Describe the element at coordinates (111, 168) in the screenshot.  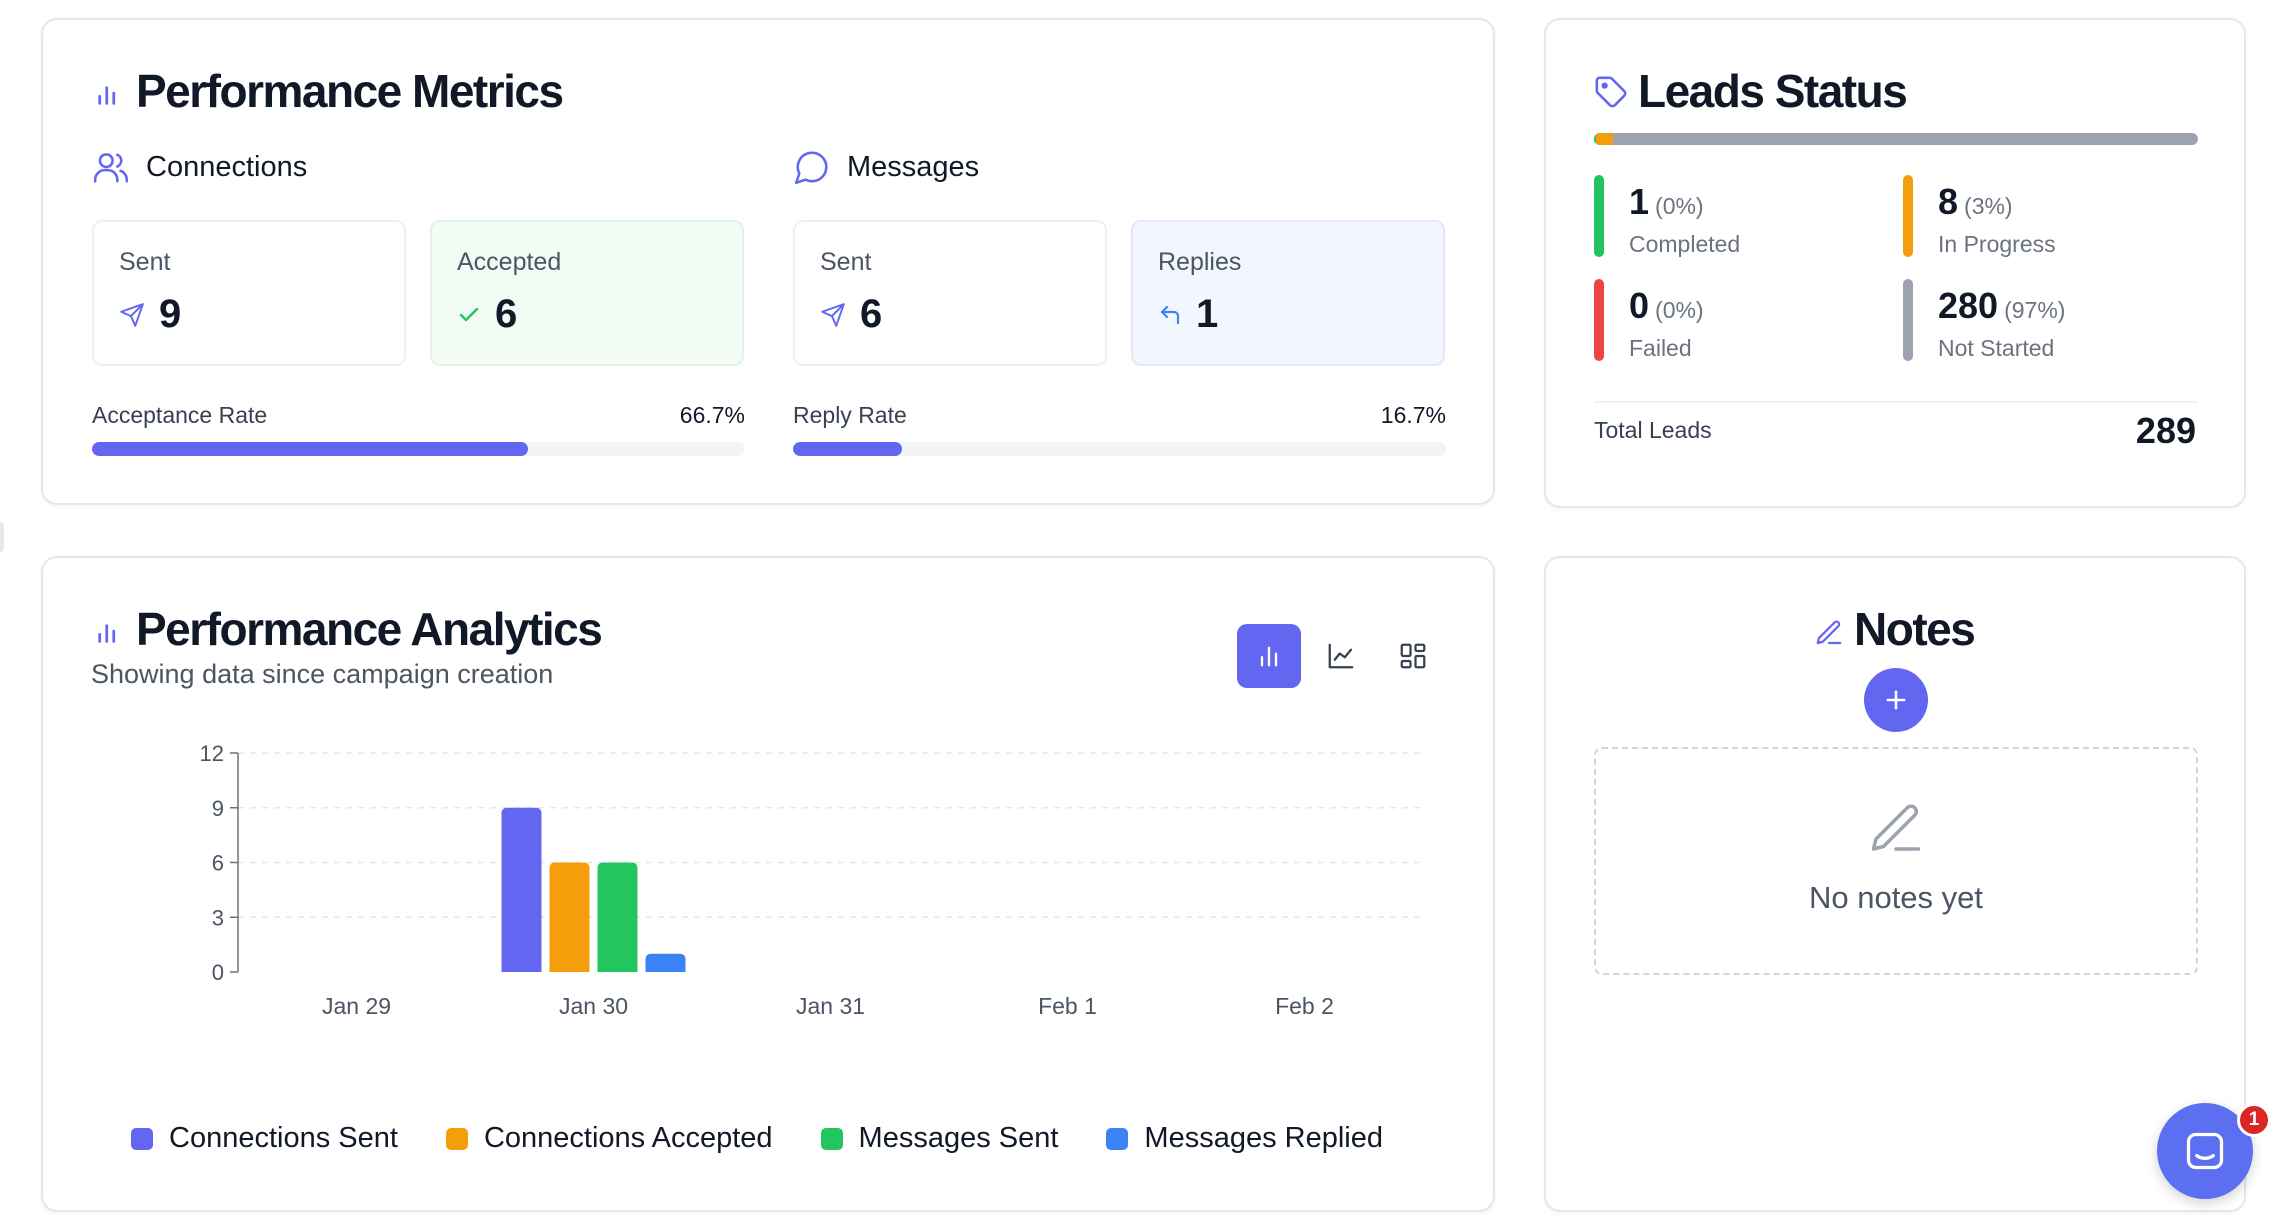
I see `users-icon` at that location.